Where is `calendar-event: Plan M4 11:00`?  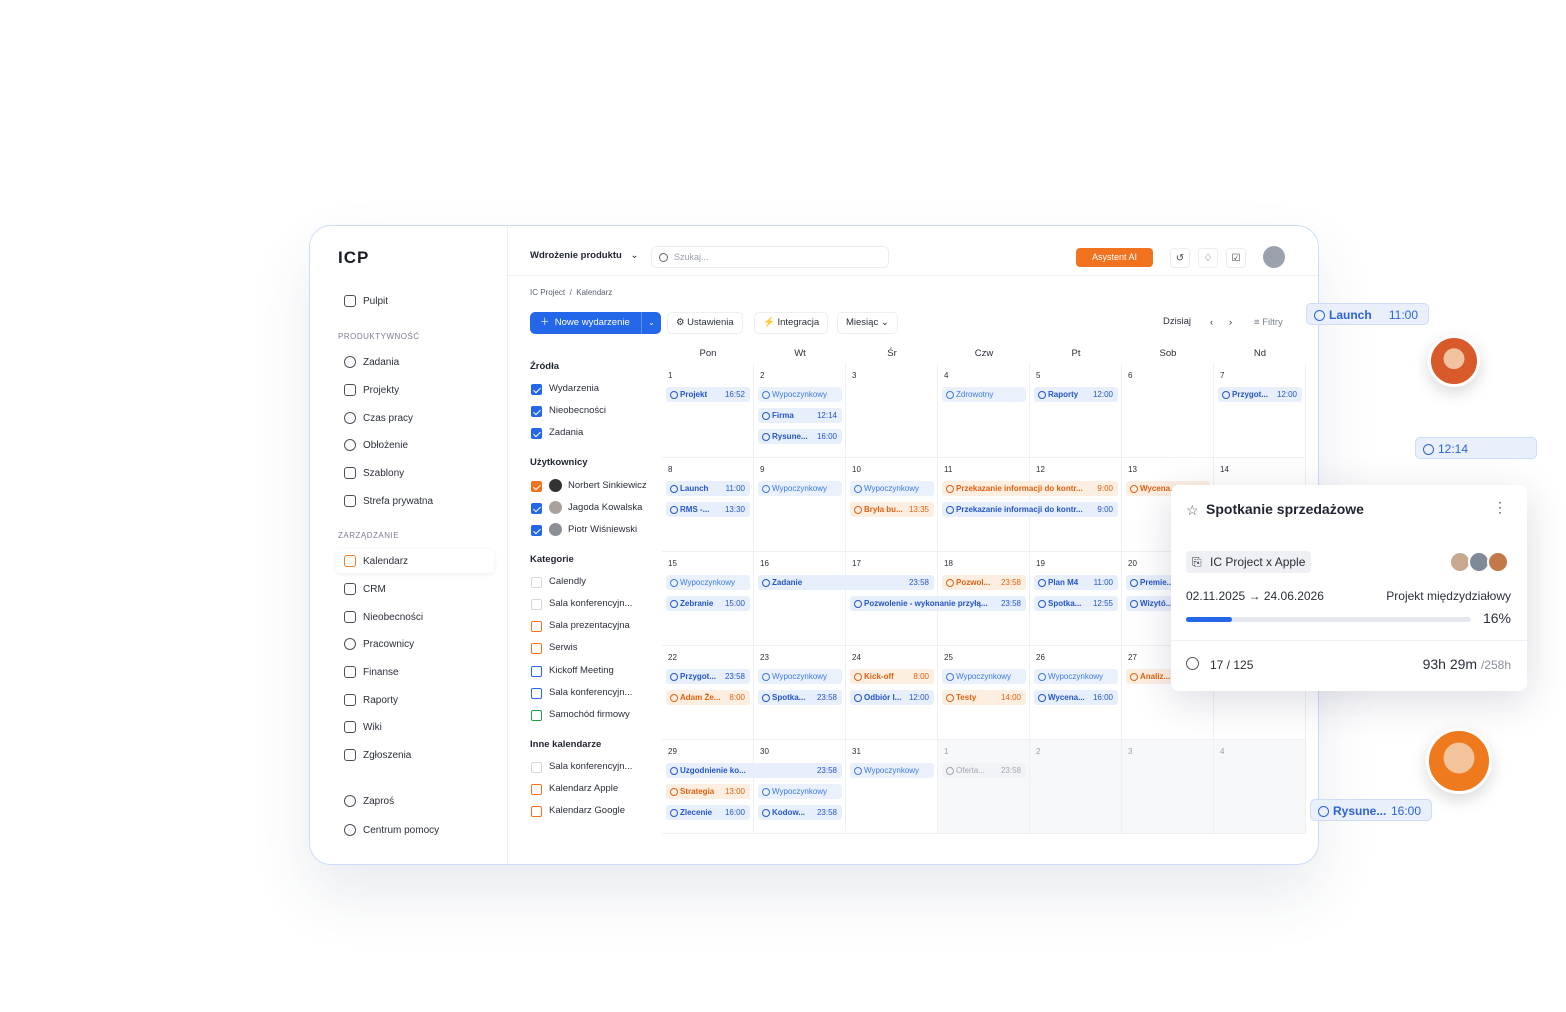 calendar-event: Plan M4 11:00 is located at coordinates (1076, 582).